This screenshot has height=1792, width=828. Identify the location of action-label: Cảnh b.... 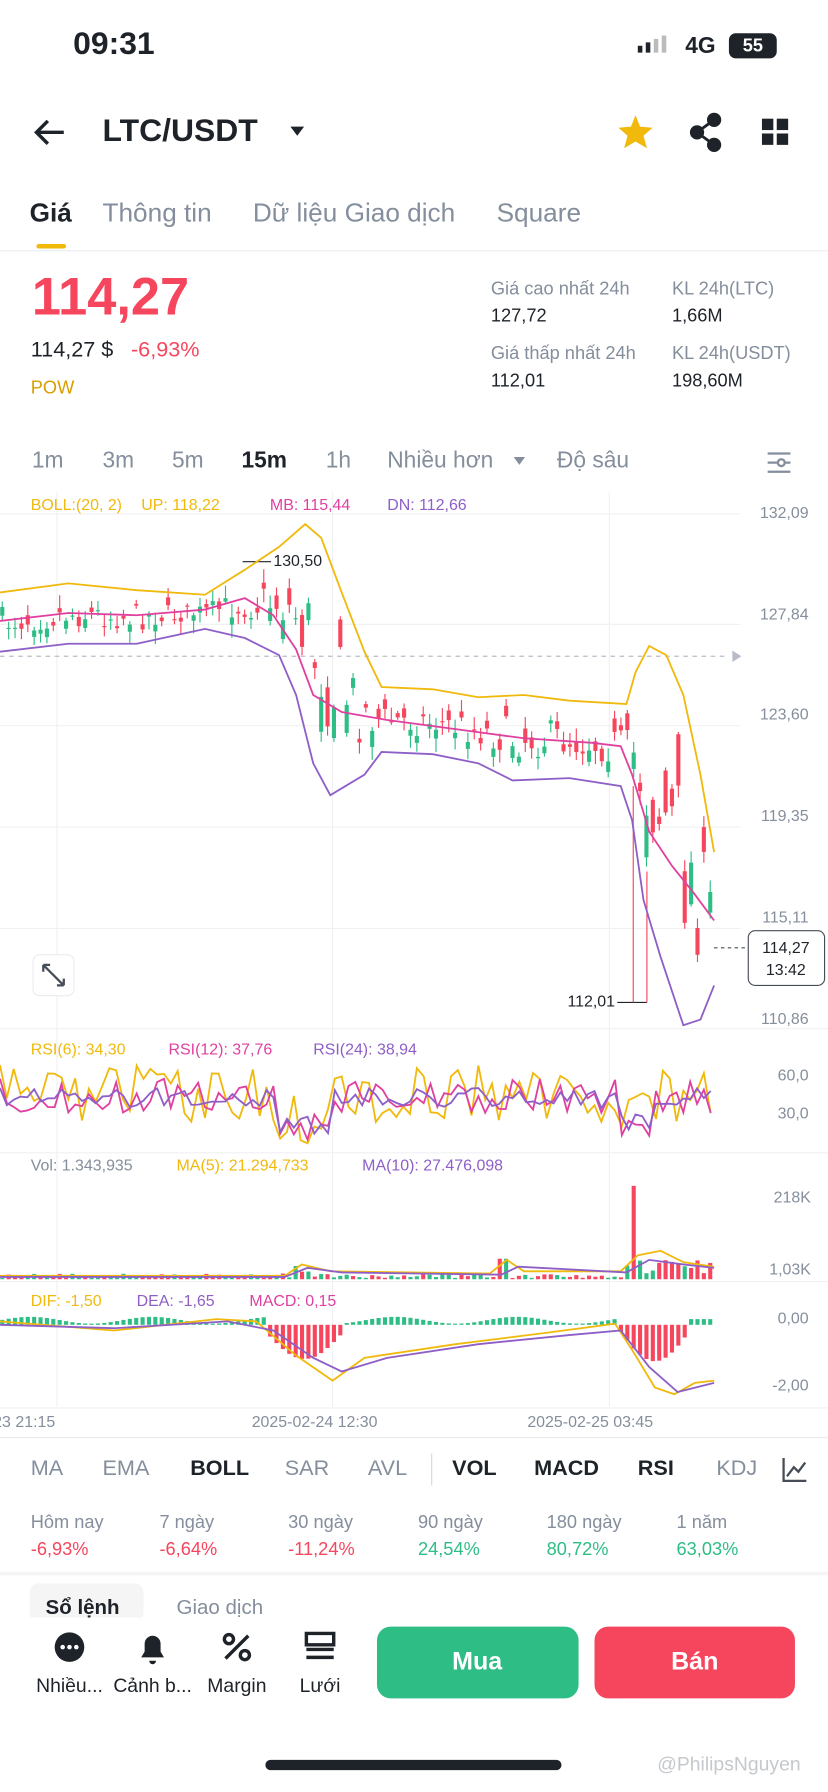
(152, 1686).